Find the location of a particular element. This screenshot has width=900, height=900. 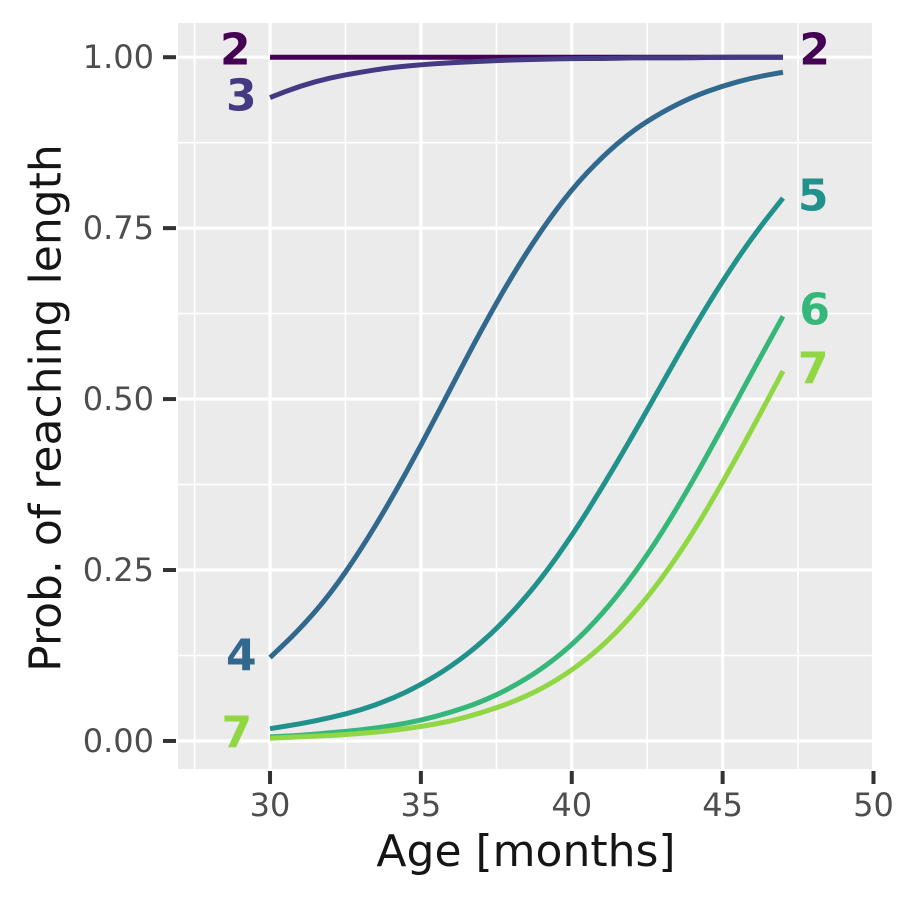

x-tick-label: 50 is located at coordinates (873, 805).